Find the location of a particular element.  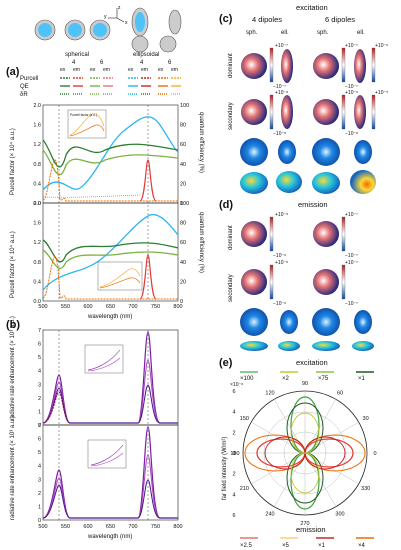

c-scale-bot-3: −10⁻⁷ is located at coordinates (351, 87).